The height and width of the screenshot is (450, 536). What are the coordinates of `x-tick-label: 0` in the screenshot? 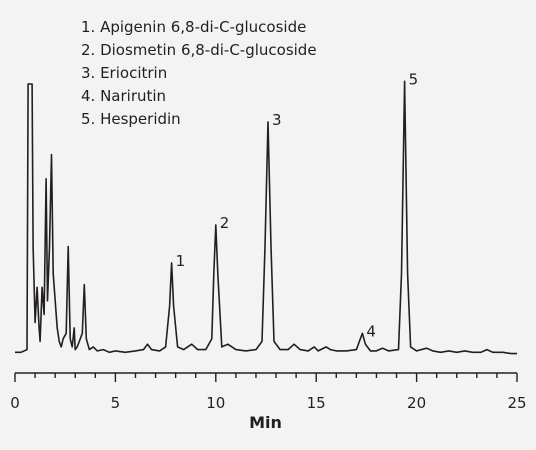 It's located at (15, 403).